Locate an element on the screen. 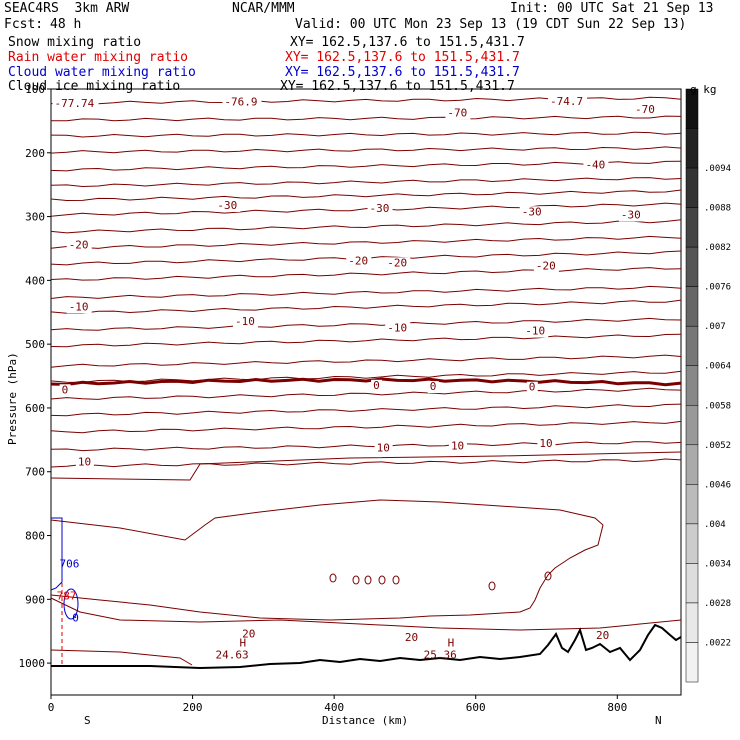 The height and width of the screenshot is (740, 740). cloud-water-contour is located at coordinates (71, 604).